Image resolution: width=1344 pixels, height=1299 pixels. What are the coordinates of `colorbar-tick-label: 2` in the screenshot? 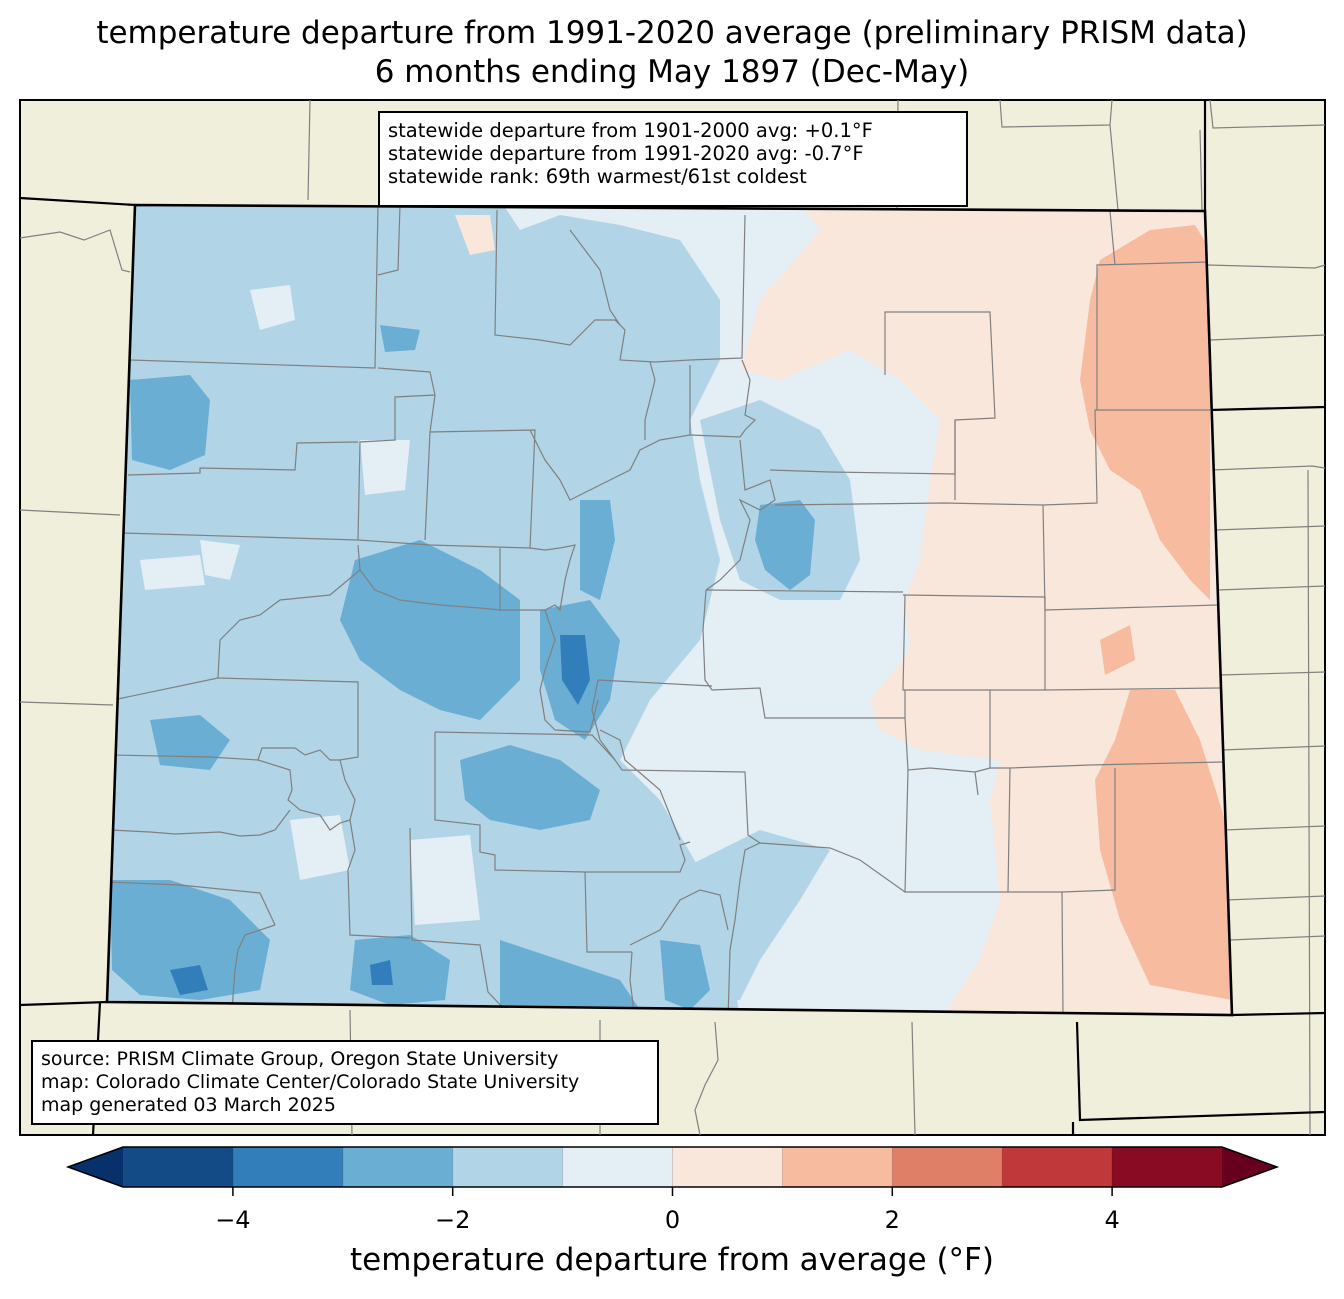 It's located at (892, 1220).